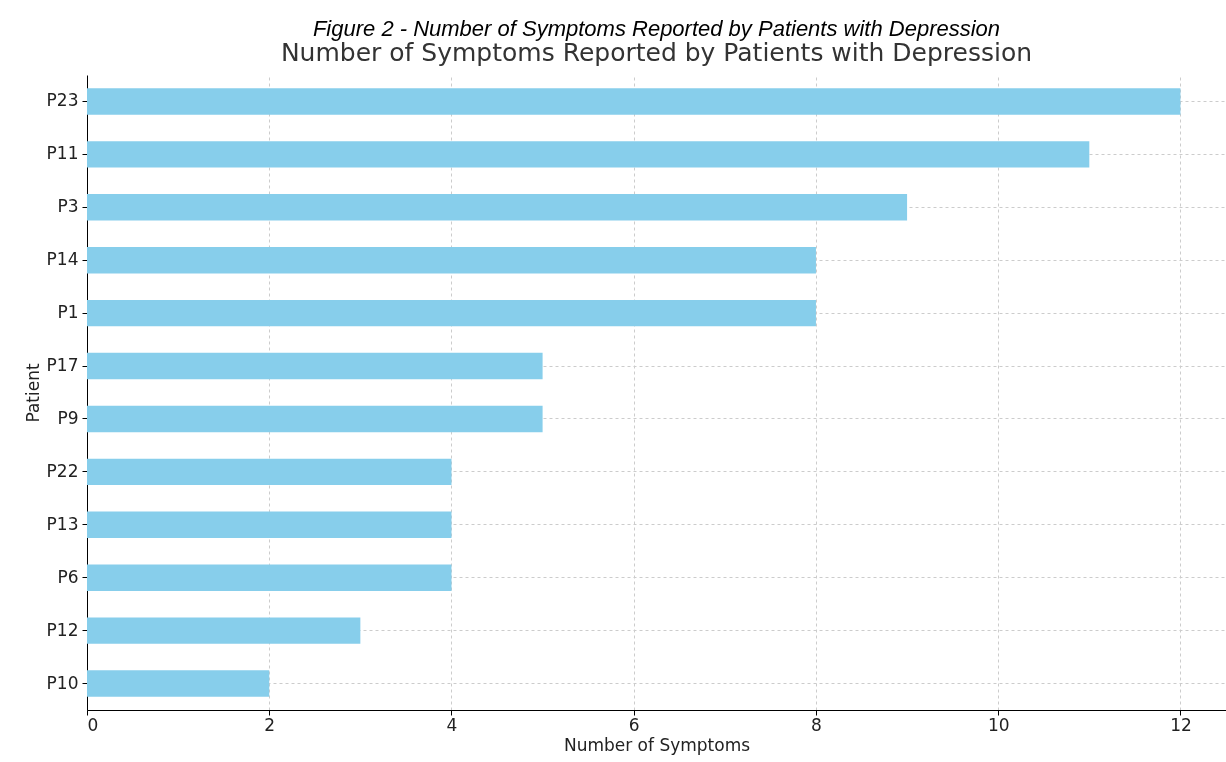 Image resolution: width=1226 pixels, height=762 pixels. Describe the element at coordinates (93, 724) in the screenshot. I see `x-tick-label: 0` at that location.